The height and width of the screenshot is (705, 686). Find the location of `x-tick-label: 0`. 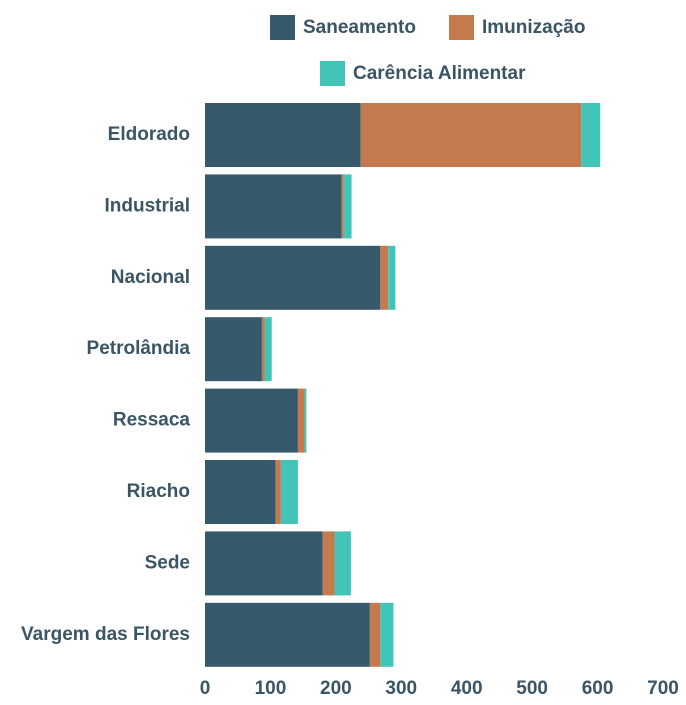

x-tick-label: 0 is located at coordinates (205, 688).